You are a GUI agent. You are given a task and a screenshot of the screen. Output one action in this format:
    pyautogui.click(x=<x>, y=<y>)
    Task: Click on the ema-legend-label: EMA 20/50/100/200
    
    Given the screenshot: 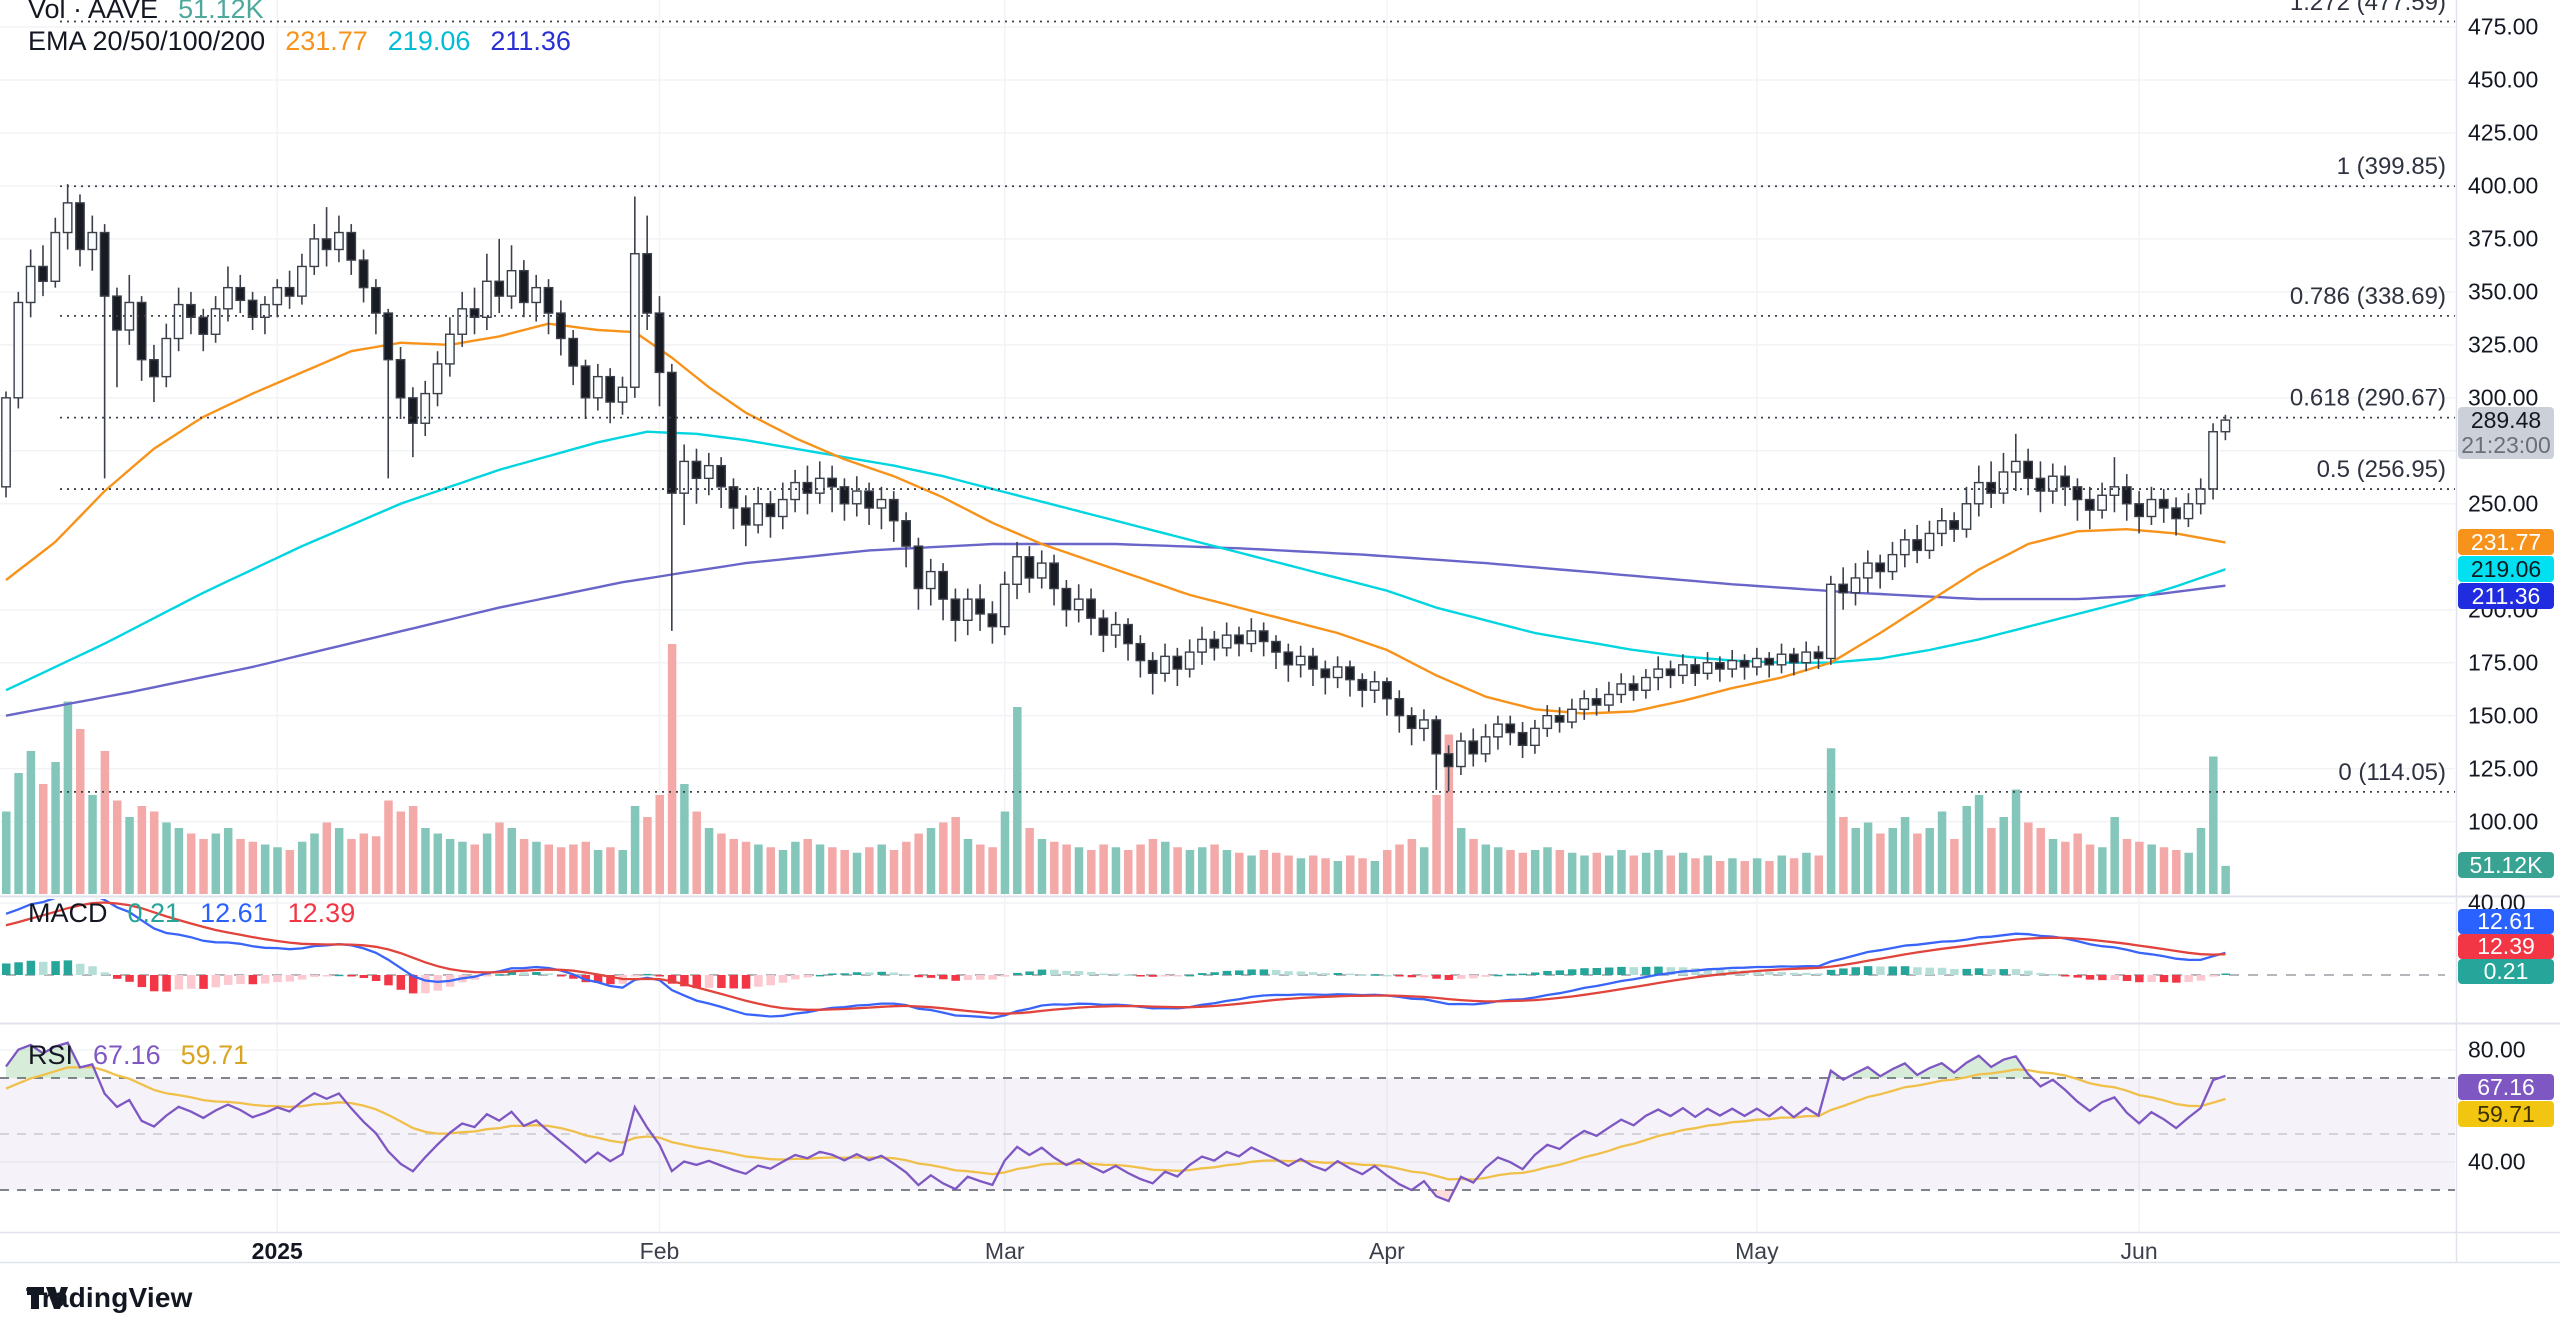 What is the action you would take?
    pyautogui.click(x=147, y=41)
    